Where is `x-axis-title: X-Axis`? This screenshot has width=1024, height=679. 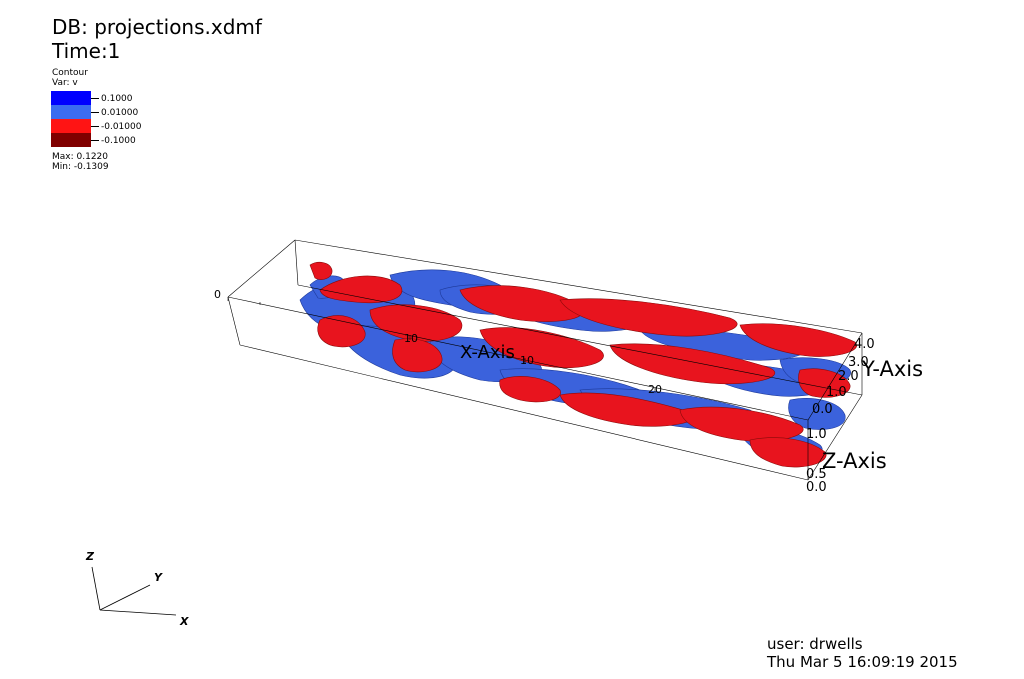
x-axis-title: X-Axis is located at coordinates (487, 352).